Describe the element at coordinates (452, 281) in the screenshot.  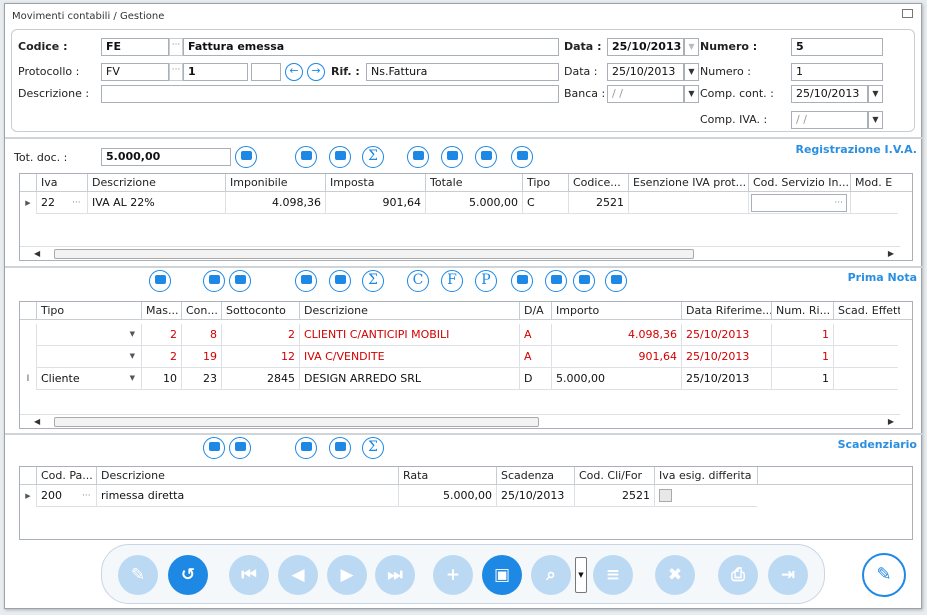
I see `letter-f-icon: F` at that location.